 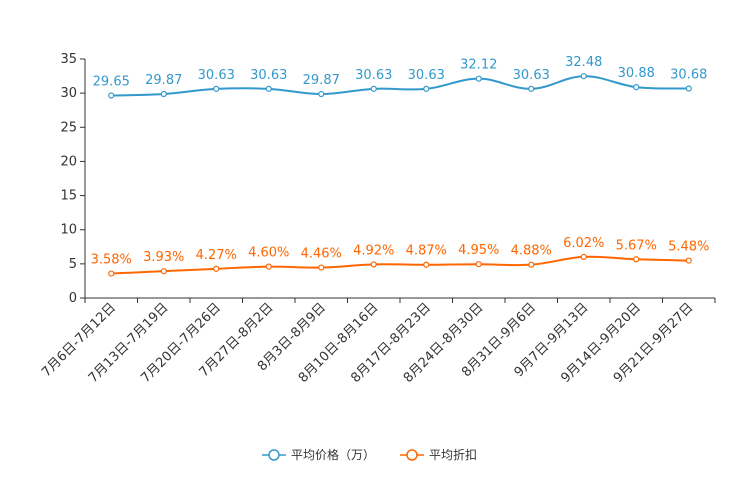 What do you see at coordinates (583, 62) in the screenshot?
I see `data-label: 32.48` at bounding box center [583, 62].